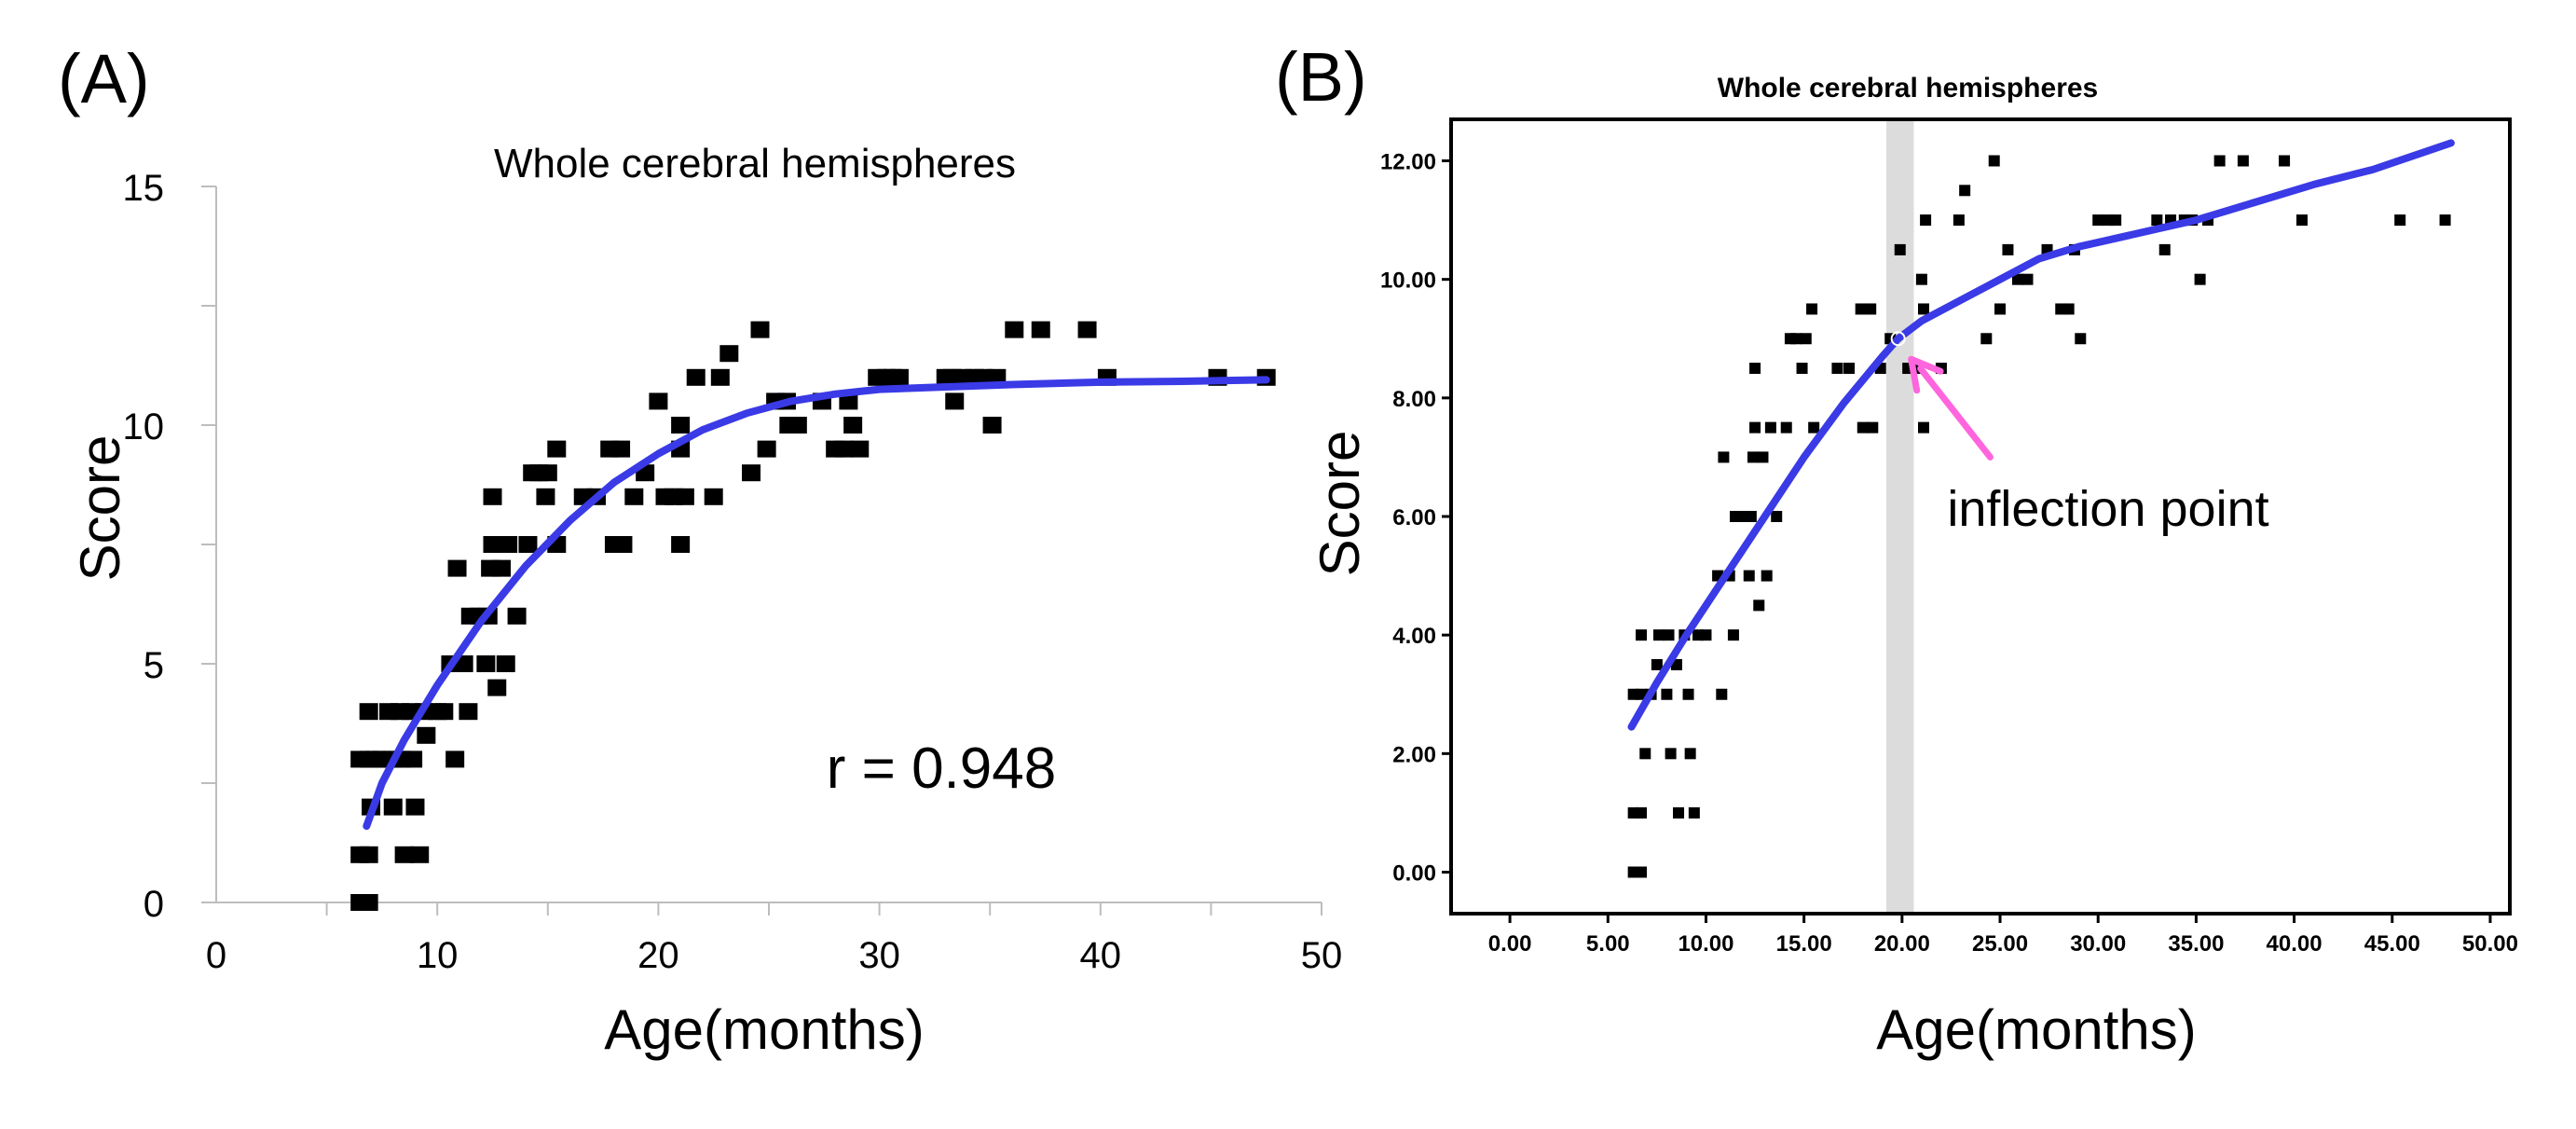 The width and height of the screenshot is (2576, 1129). Describe the element at coordinates (2490, 944) in the screenshot. I see `panel-b-x-tick-label: 50.00` at that location.